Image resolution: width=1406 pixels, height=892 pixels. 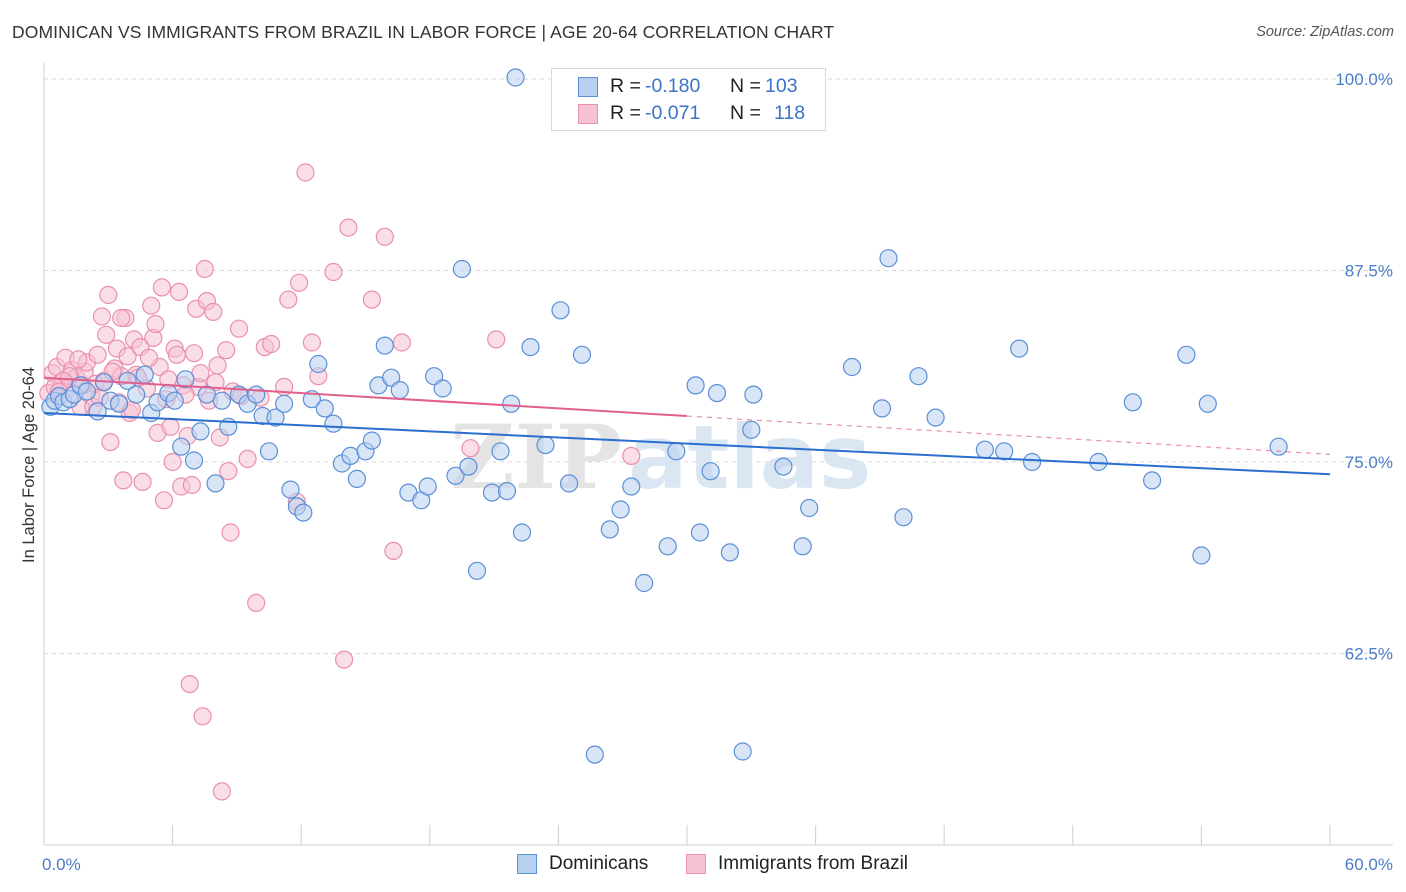 I want to click on source-label: Source: ZipAtlas.com, so click(x=1325, y=32).